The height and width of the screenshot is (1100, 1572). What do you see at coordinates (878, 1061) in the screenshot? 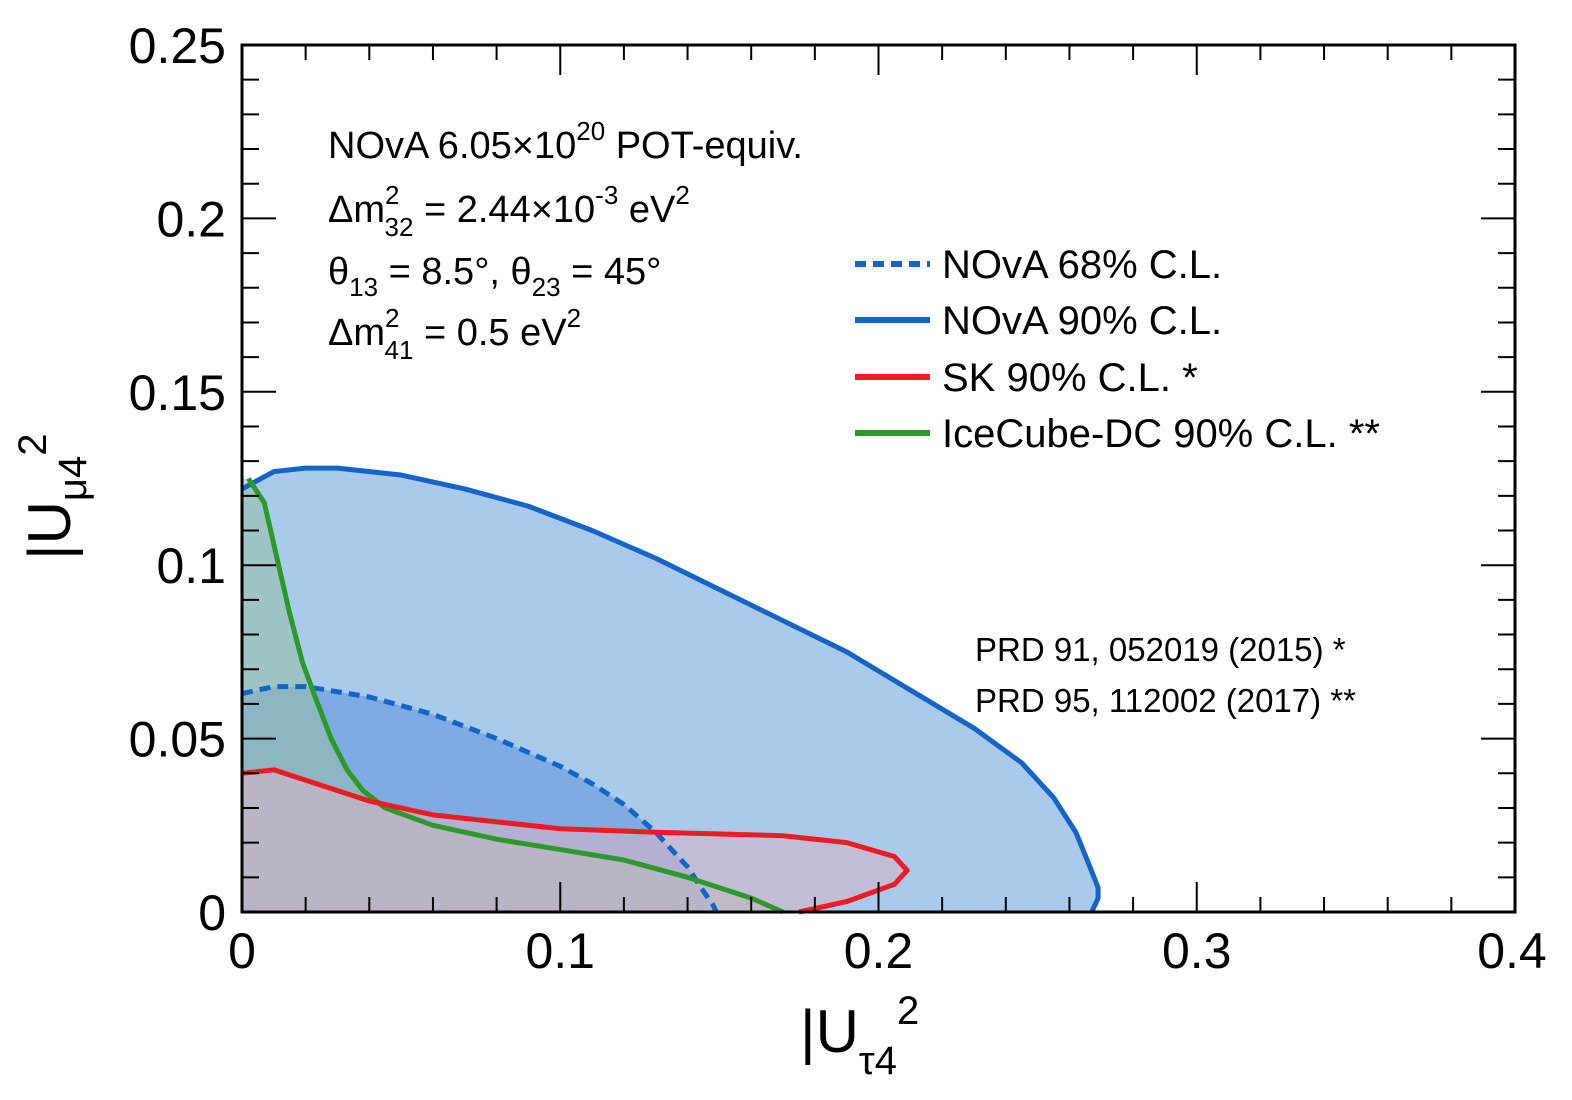
I see `x-axis-title-sub: τ4` at bounding box center [878, 1061].